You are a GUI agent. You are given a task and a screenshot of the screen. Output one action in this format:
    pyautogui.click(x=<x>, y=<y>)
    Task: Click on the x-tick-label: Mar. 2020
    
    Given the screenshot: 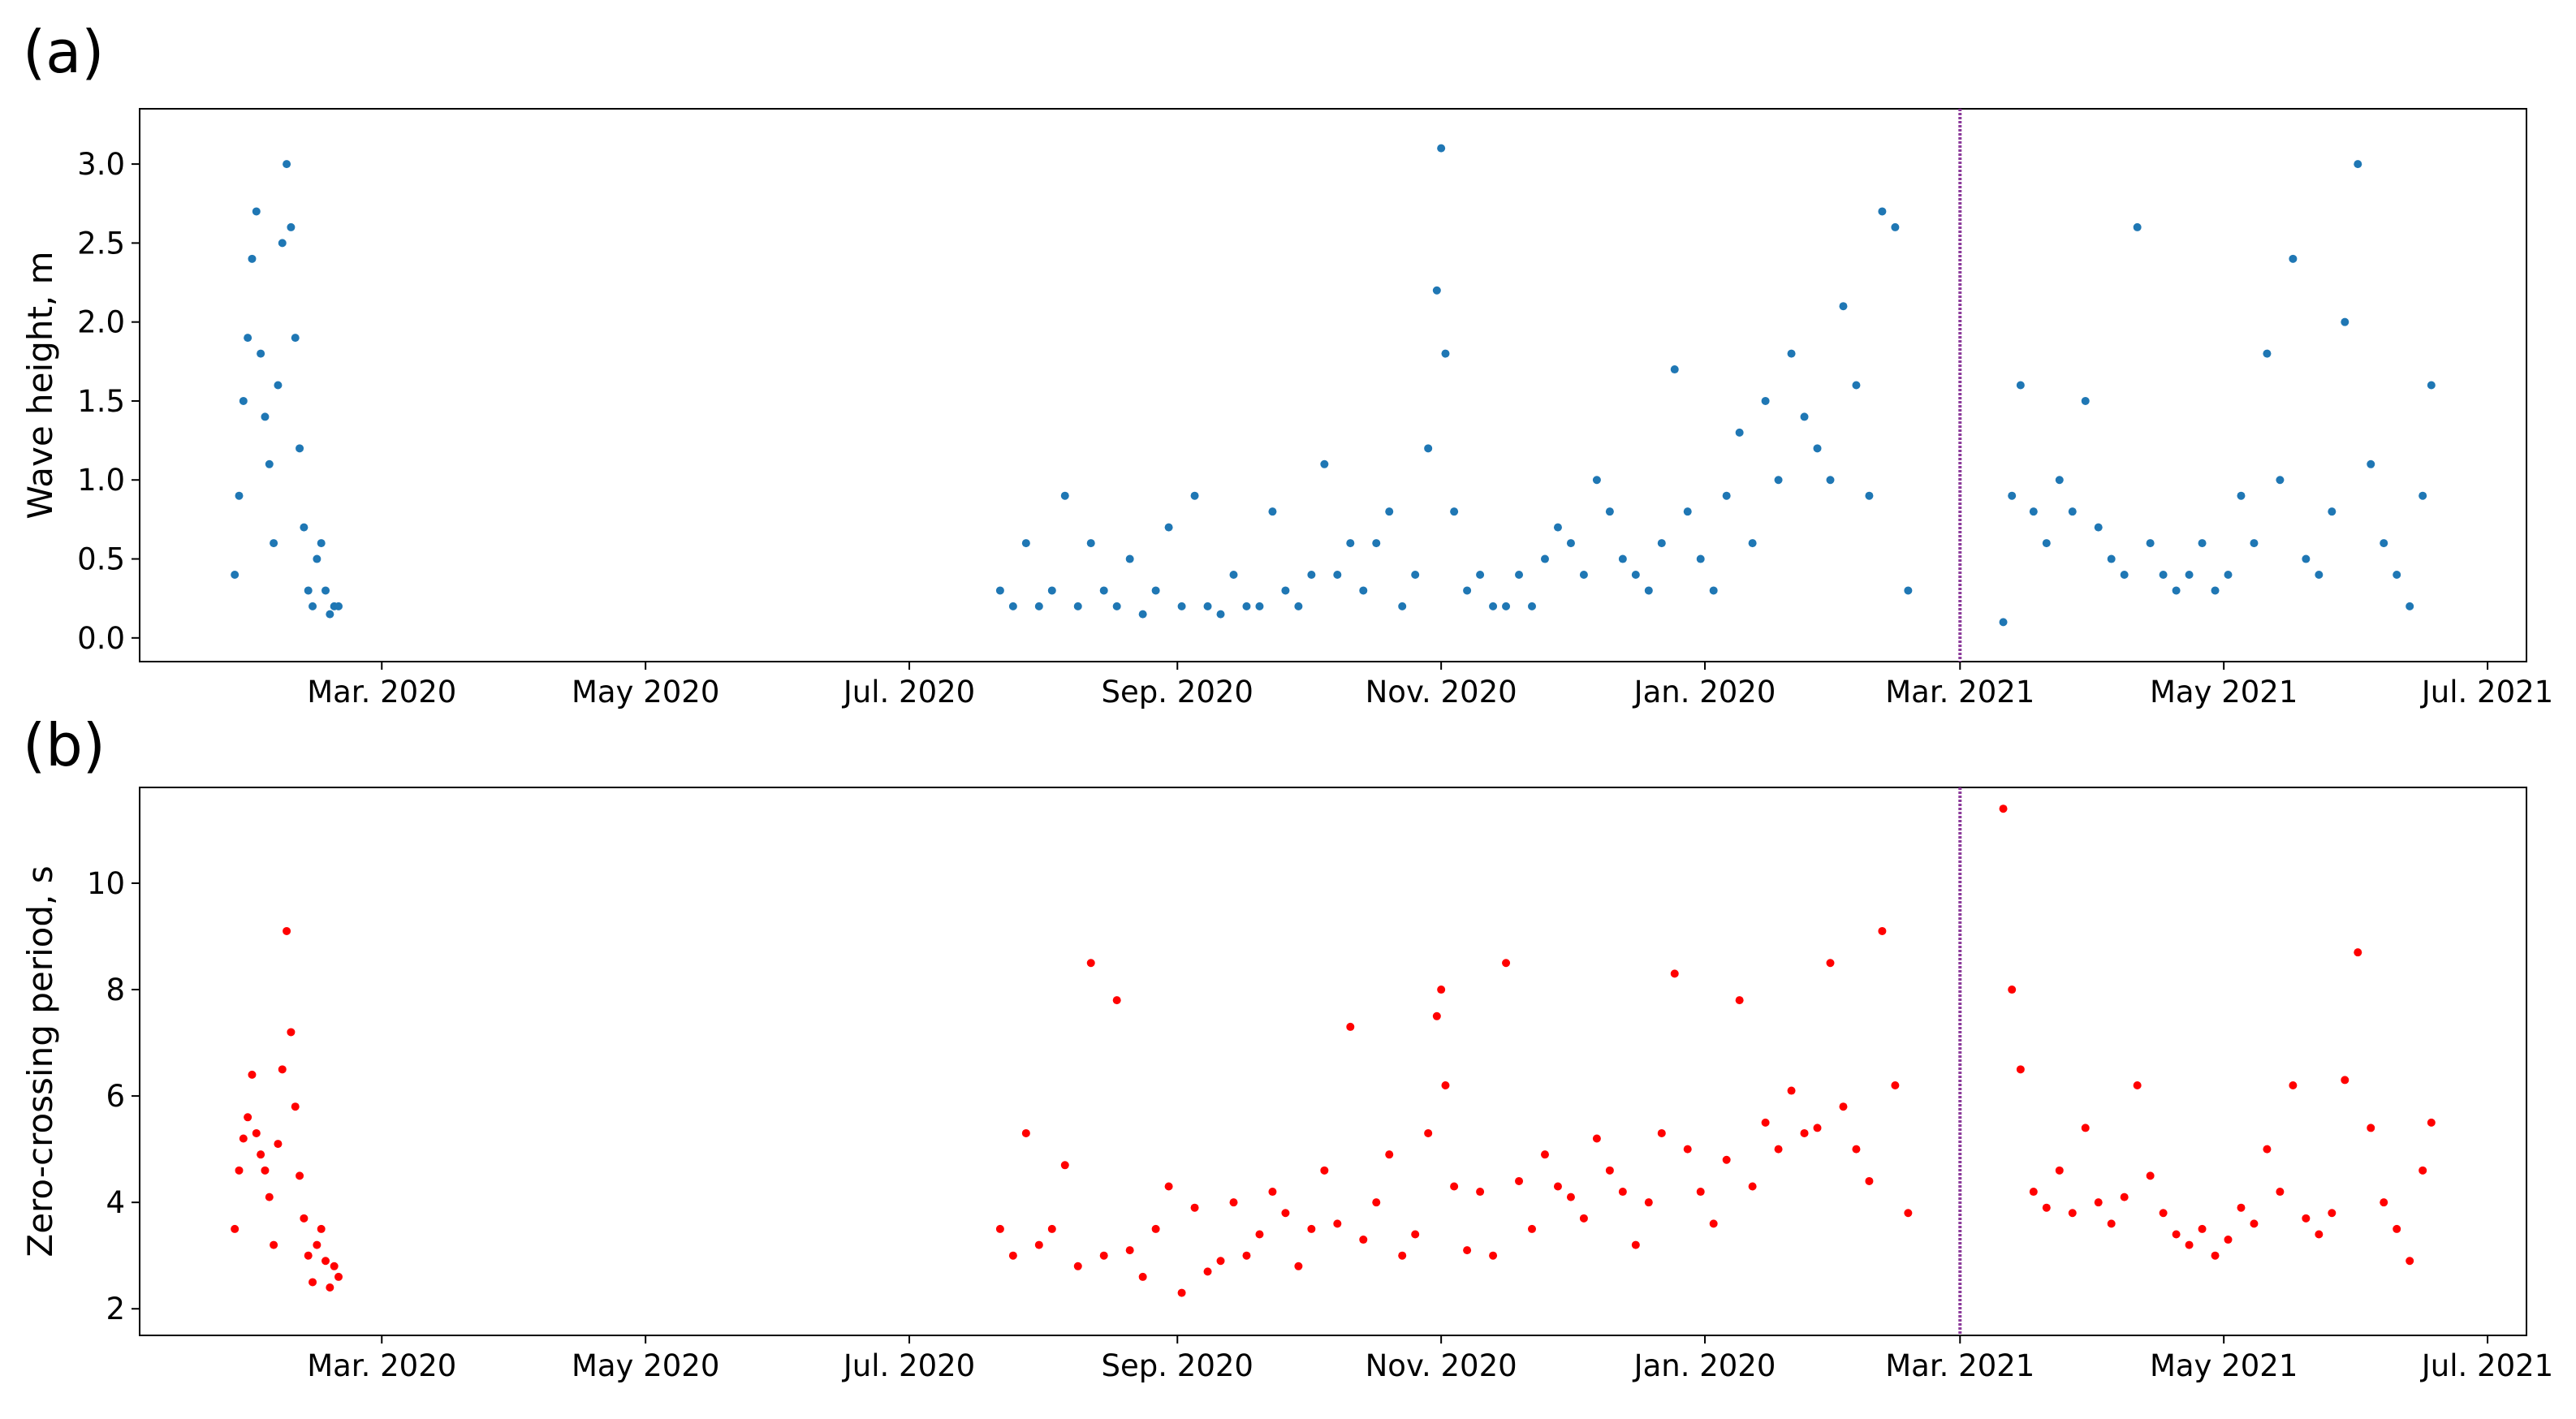 What is the action you would take?
    pyautogui.click(x=381, y=1365)
    